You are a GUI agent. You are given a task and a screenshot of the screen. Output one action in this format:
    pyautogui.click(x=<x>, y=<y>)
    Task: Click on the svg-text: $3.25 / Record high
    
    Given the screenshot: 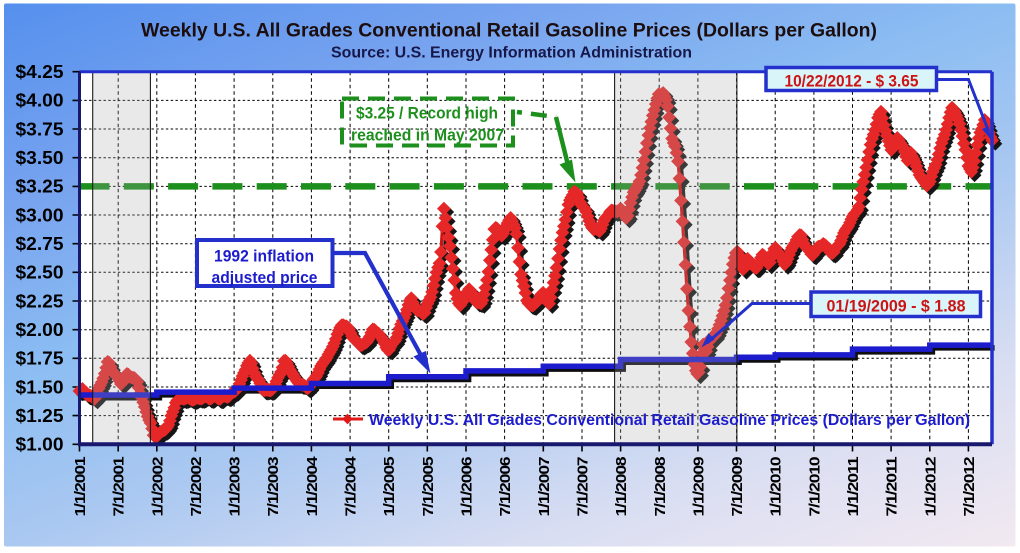 What is the action you would take?
    pyautogui.click(x=427, y=113)
    